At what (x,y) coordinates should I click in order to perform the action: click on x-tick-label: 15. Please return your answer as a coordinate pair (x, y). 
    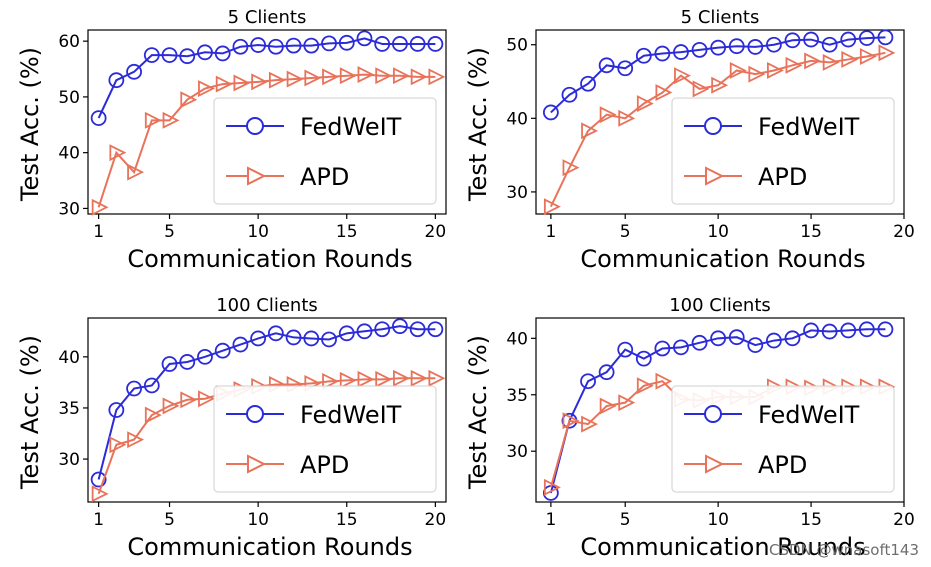
    Looking at the image, I should click on (347, 520).